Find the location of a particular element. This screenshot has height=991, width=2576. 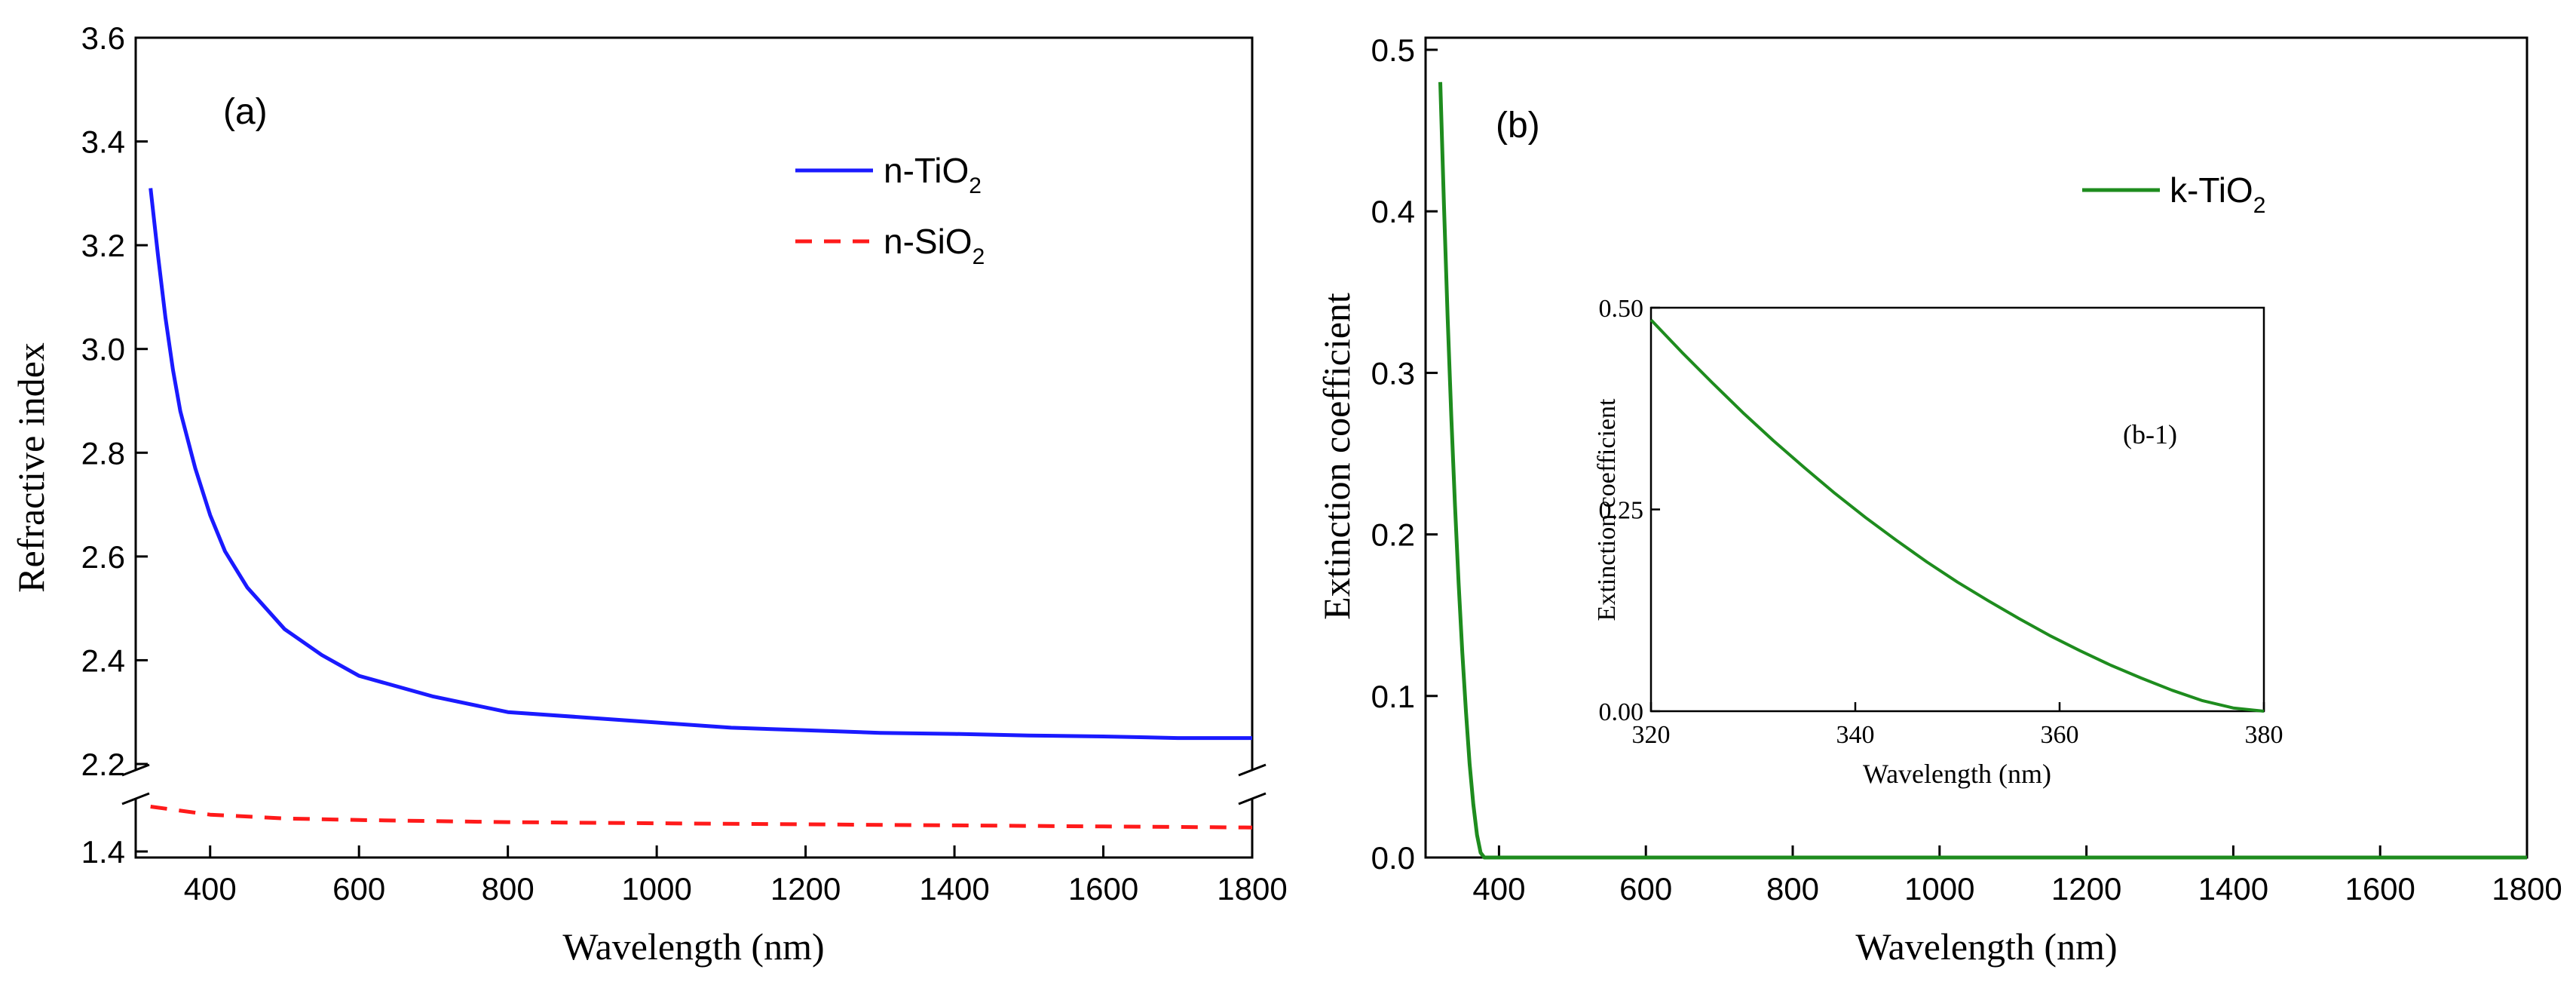

legend-label-n-tio2: n-TiO2 is located at coordinates (933, 174).